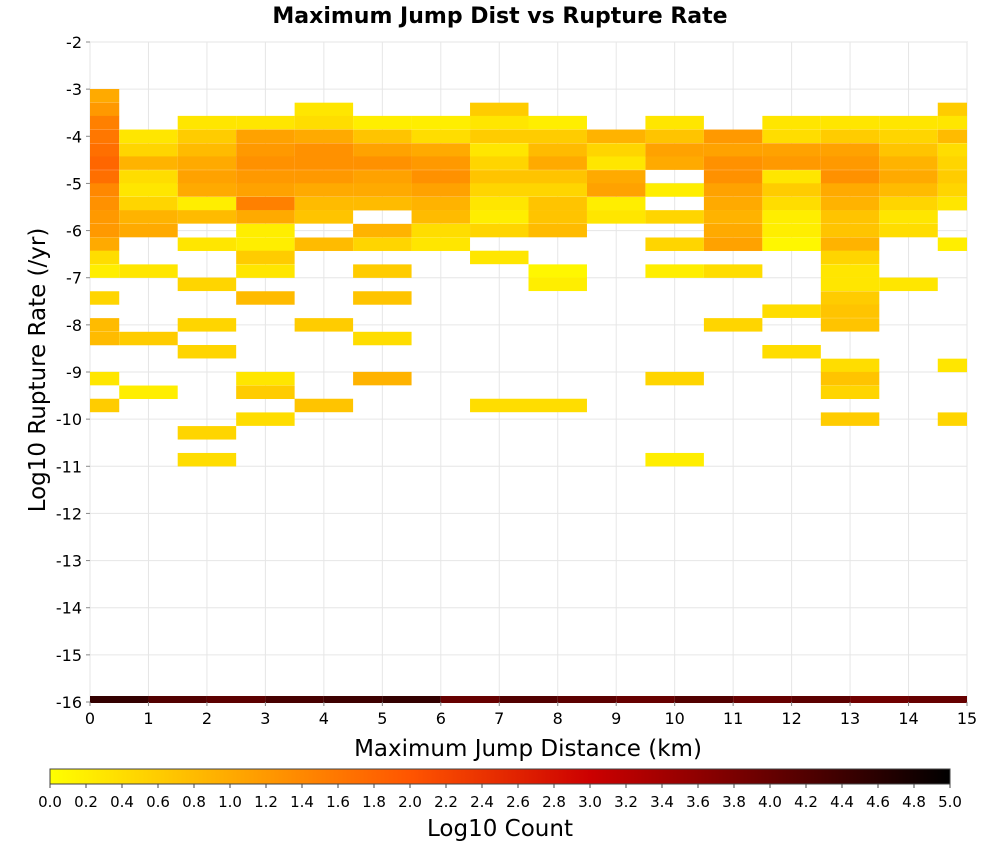  Describe the element at coordinates (554, 802) in the screenshot. I see `colorbar-tick-label: 2.8` at that location.